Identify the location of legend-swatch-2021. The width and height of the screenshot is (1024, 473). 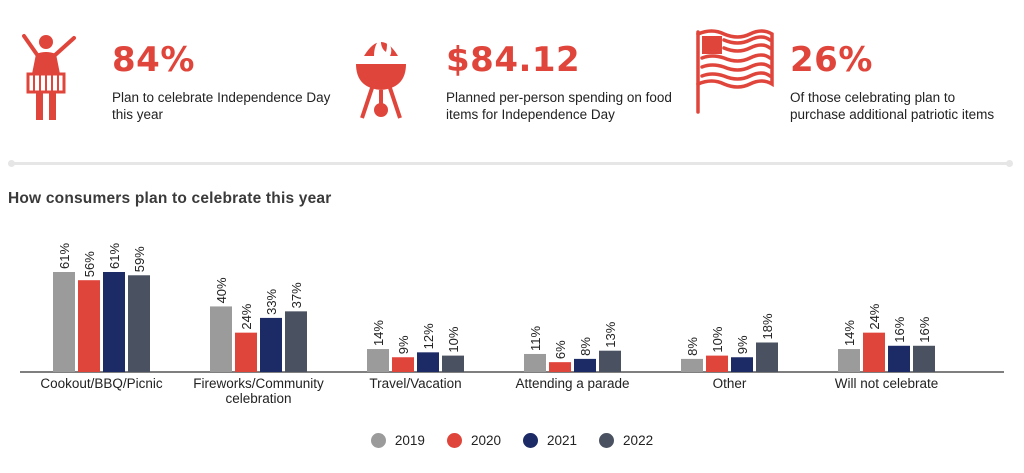
(530, 440).